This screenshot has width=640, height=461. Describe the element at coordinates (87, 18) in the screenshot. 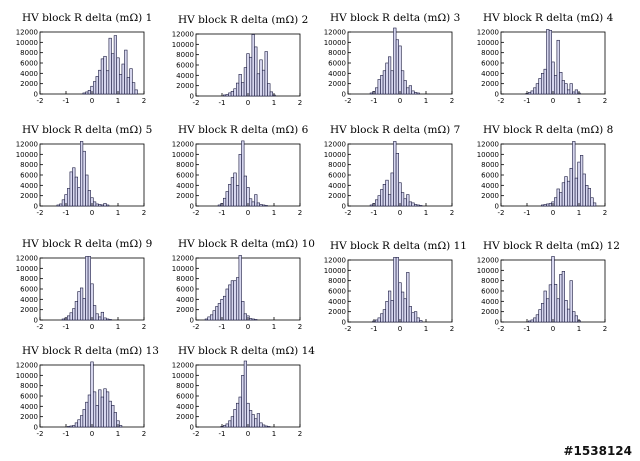

I see `chart-title: HV block R delta (mΩ) 1` at that location.